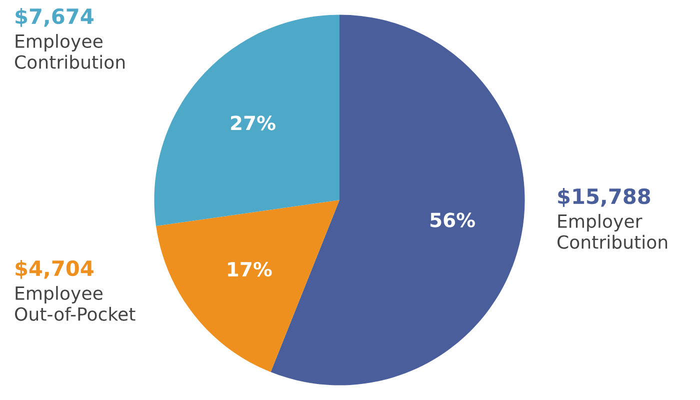 The image size is (700, 400). I want to click on data-label: $4,704, so click(55, 269).